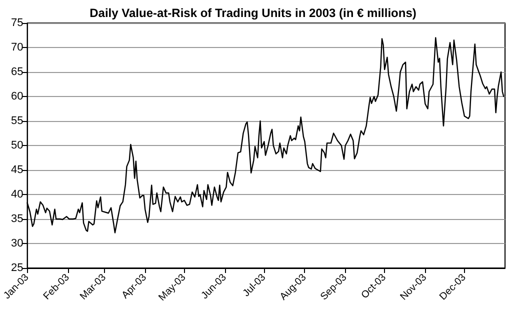  What do you see at coordinates (17, 194) in the screenshot?
I see `y-tick-label: 40` at bounding box center [17, 194].